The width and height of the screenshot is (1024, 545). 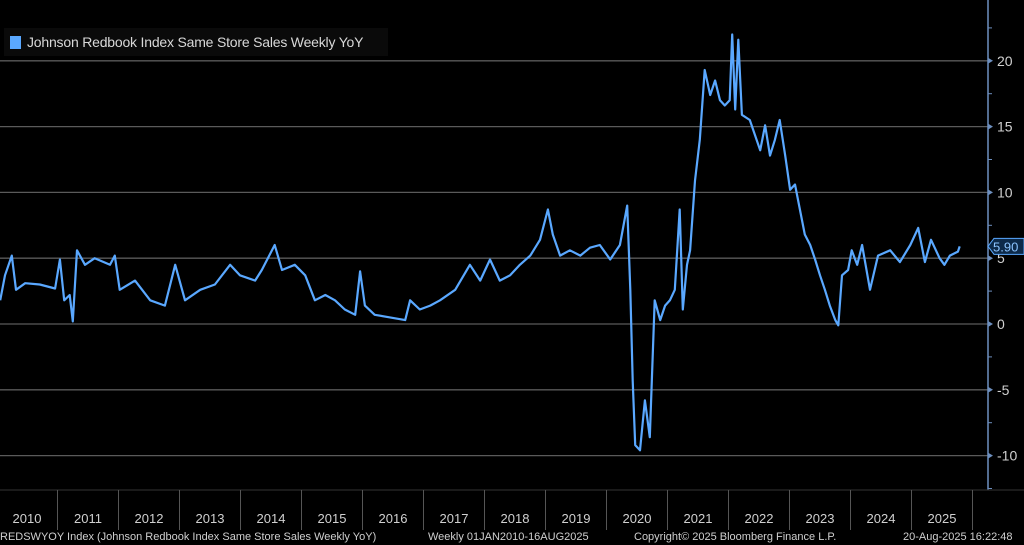 What do you see at coordinates (1003, 390) in the screenshot?
I see `y-tick-label: -5` at bounding box center [1003, 390].